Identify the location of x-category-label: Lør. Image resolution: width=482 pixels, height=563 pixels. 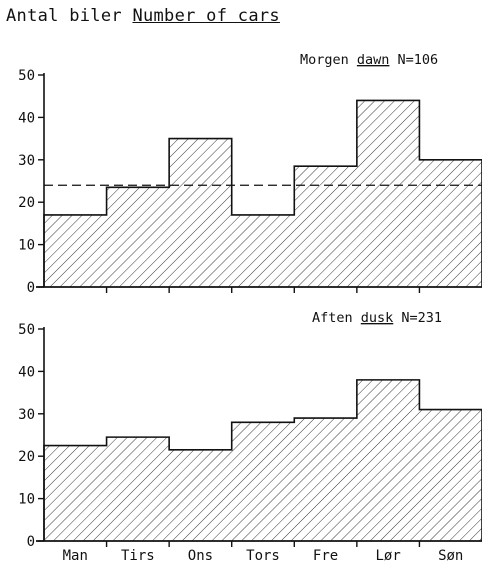
(387, 555).